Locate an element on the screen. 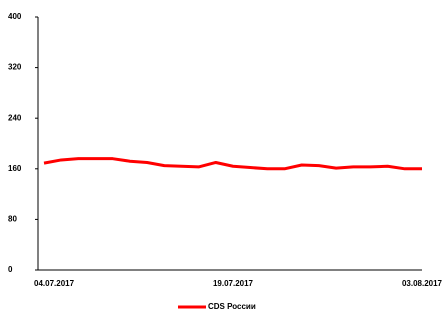 The width and height of the screenshot is (444, 336). x-tick-label: 19.07.2017 is located at coordinates (233, 283).